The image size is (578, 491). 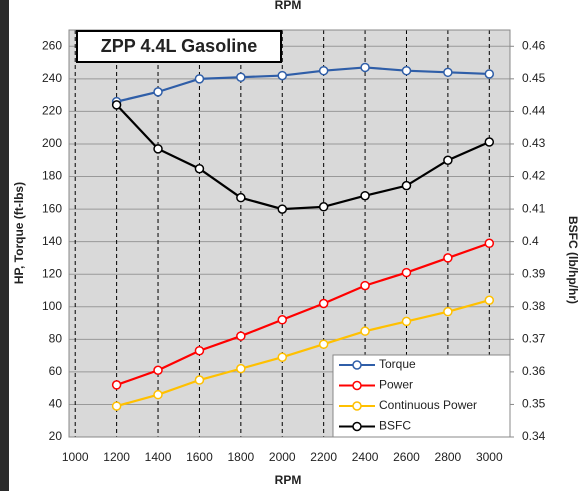 I want to click on side-strip, so click(x=4, y=245).